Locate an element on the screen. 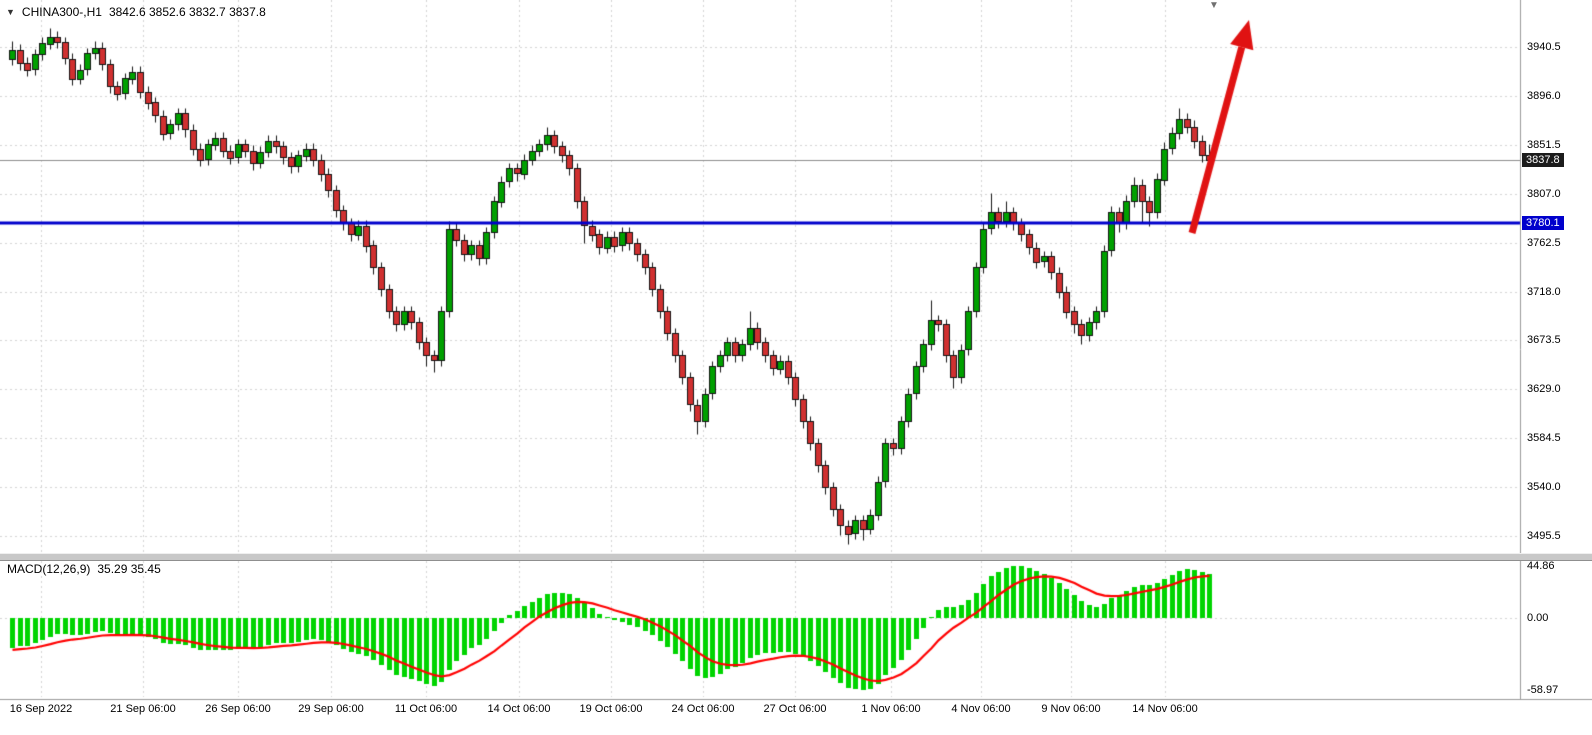 The height and width of the screenshot is (735, 1592). time-axis-label: 29 Sep 06:00 is located at coordinates (331, 709).